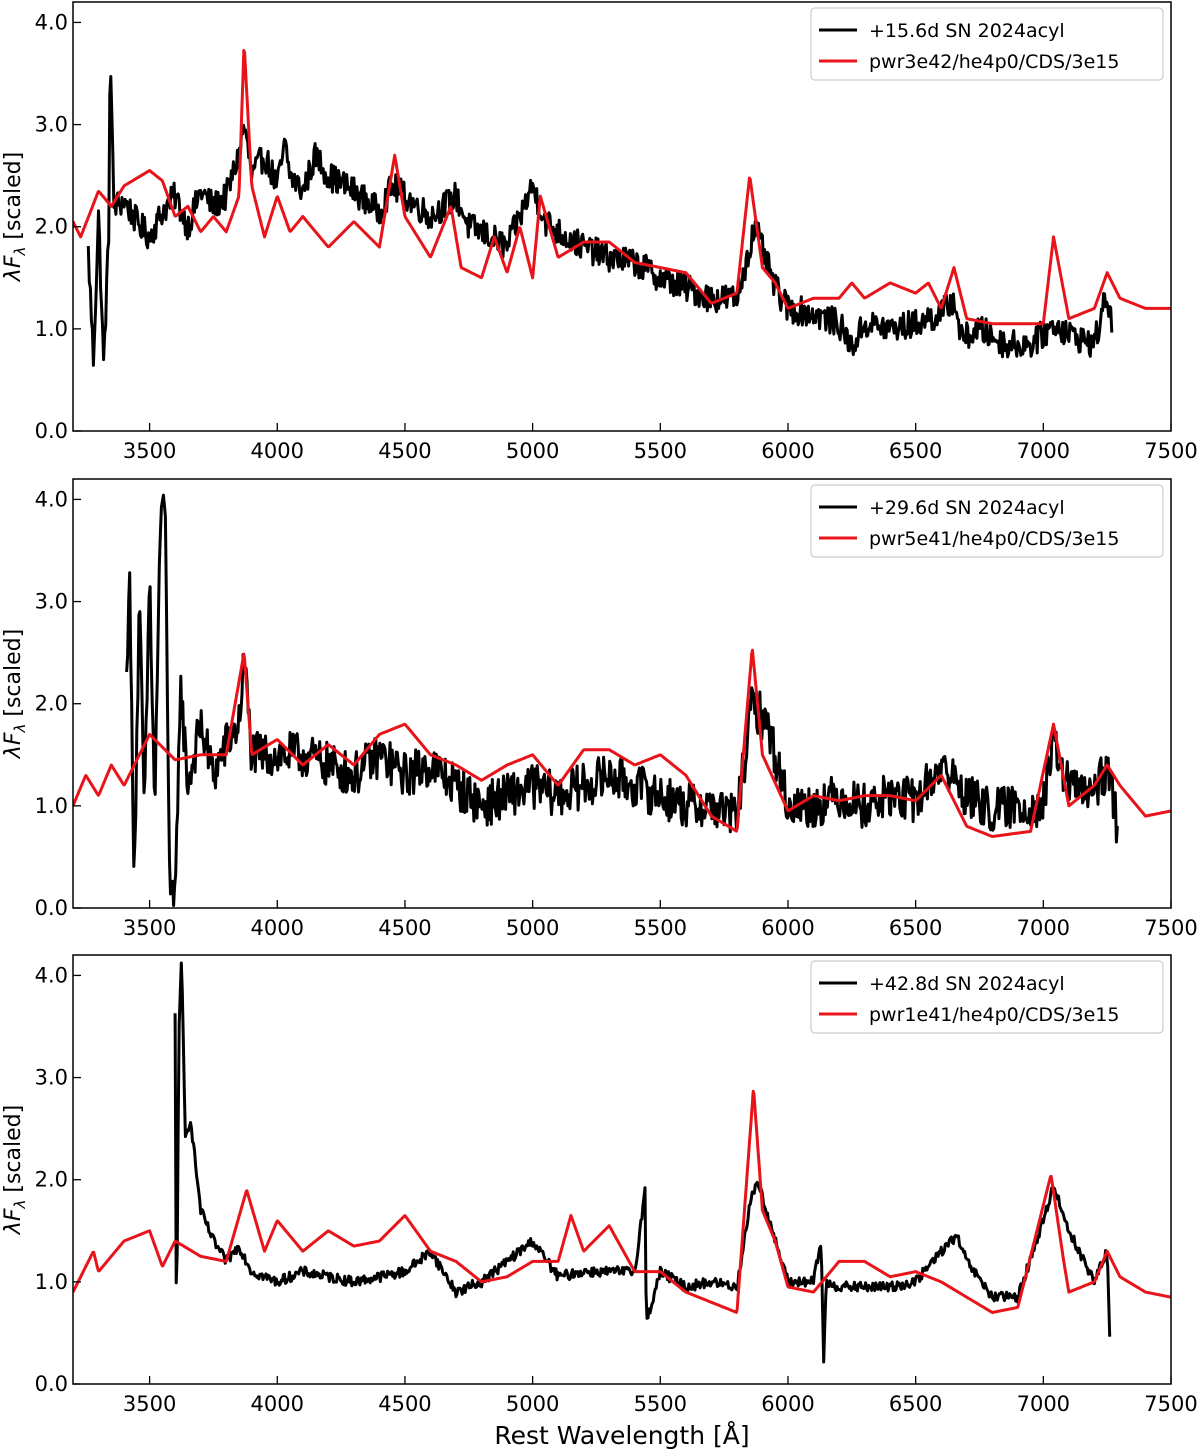 Image resolution: width=1200 pixels, height=1452 pixels. I want to click on legend-label-model: pwr3e42/he4p0/CDS/3e15, so click(994, 62).